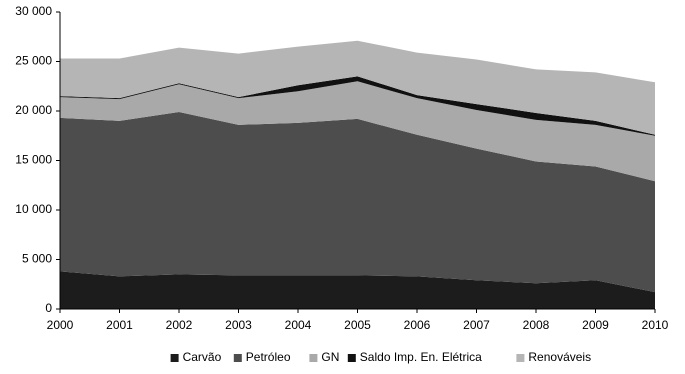 The width and height of the screenshot is (685, 374). What do you see at coordinates (238, 325) in the screenshot?
I see `x-tick-label: 2003` at bounding box center [238, 325].